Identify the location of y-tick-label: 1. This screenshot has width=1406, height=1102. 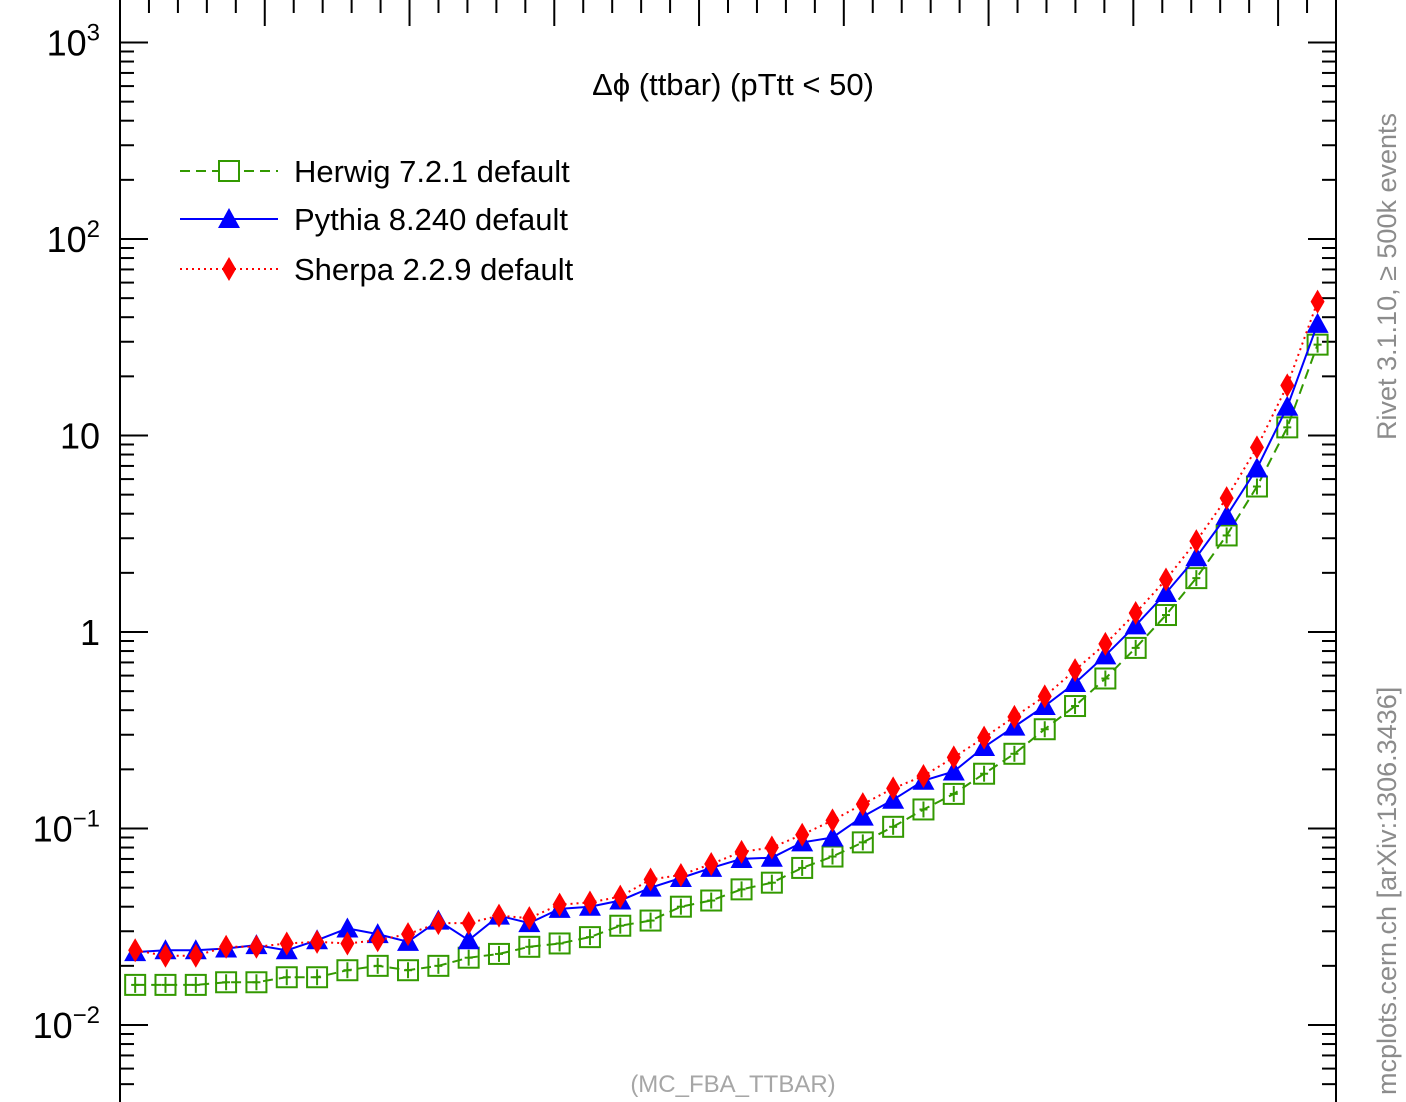
(90, 632).